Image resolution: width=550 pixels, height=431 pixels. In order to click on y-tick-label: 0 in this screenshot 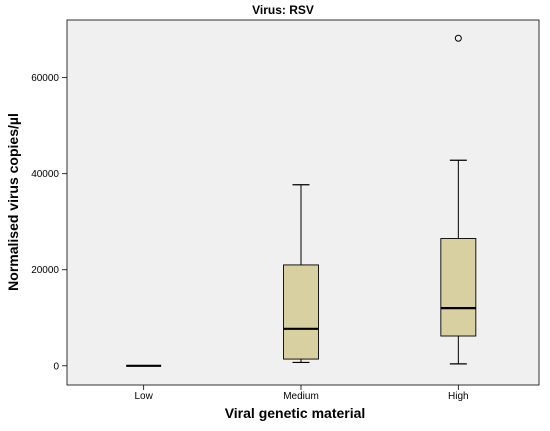, I will do `click(56, 366)`.